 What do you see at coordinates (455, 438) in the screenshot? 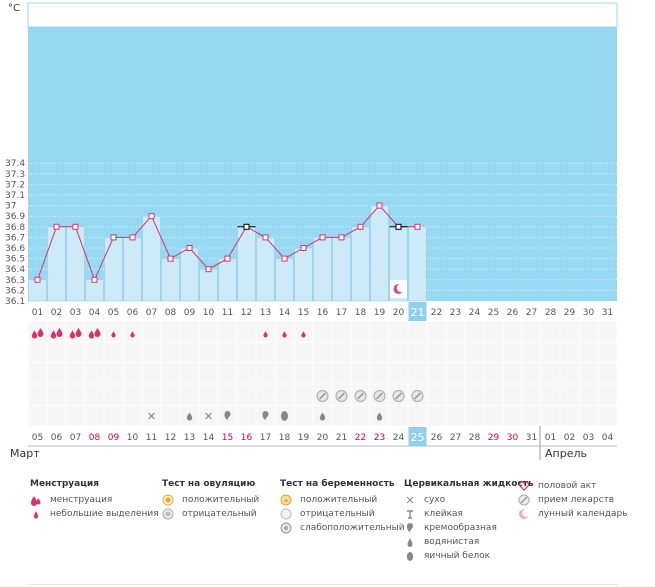
I see `calendar-date-label: 27` at bounding box center [455, 438].